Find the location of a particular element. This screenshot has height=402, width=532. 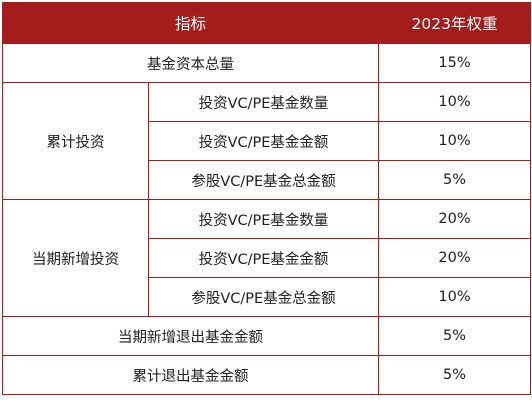

table-row: 参股VC/PE基金总金额 10% is located at coordinates (267, 297).